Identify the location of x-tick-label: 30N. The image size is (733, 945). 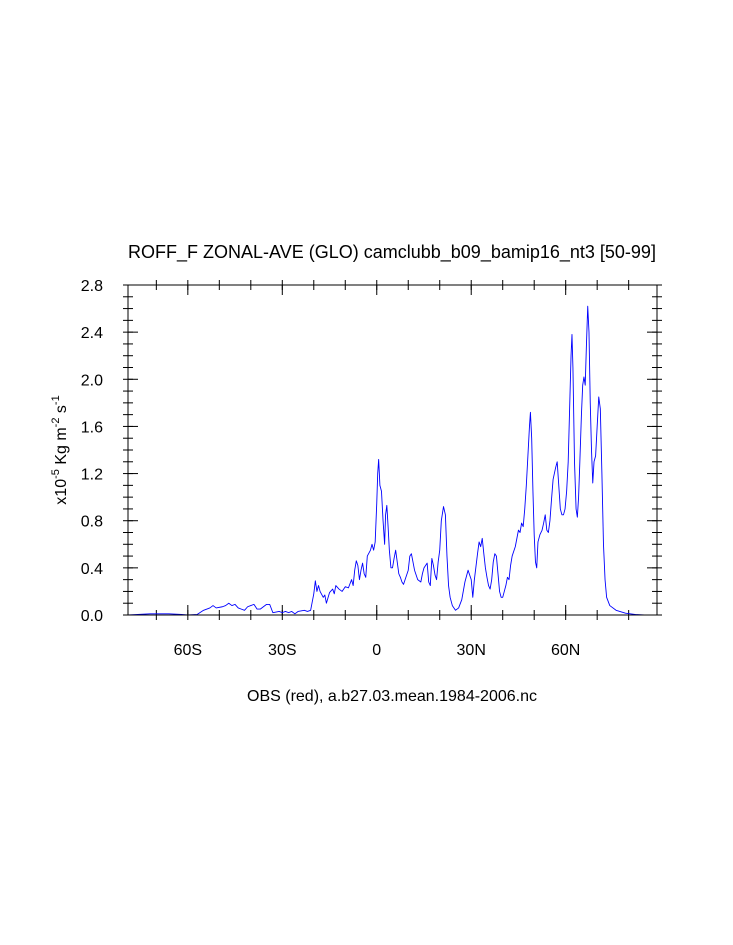
(471, 650).